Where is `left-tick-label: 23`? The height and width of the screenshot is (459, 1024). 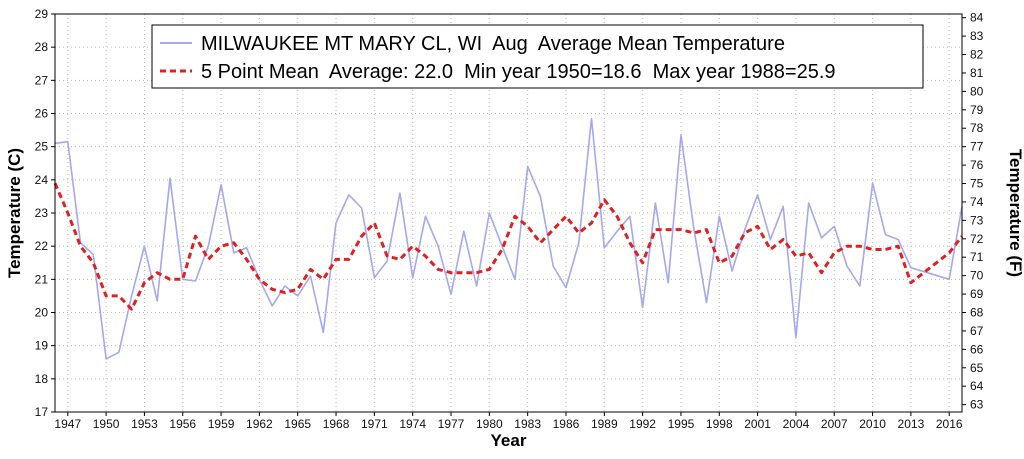 left-tick-label: 23 is located at coordinates (42, 213).